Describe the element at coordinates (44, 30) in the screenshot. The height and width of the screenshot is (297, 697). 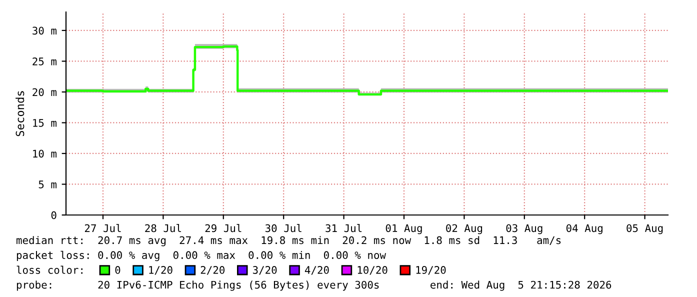
I see `y-tick-label: 30 m` at that location.